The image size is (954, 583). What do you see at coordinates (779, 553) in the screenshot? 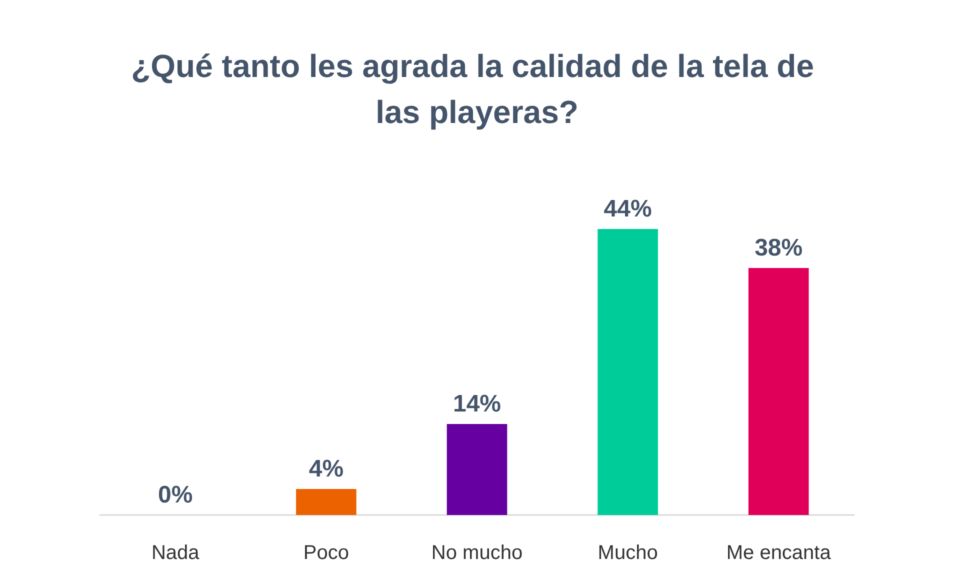
I see `x-tick-label: Me encanta` at bounding box center [779, 553].